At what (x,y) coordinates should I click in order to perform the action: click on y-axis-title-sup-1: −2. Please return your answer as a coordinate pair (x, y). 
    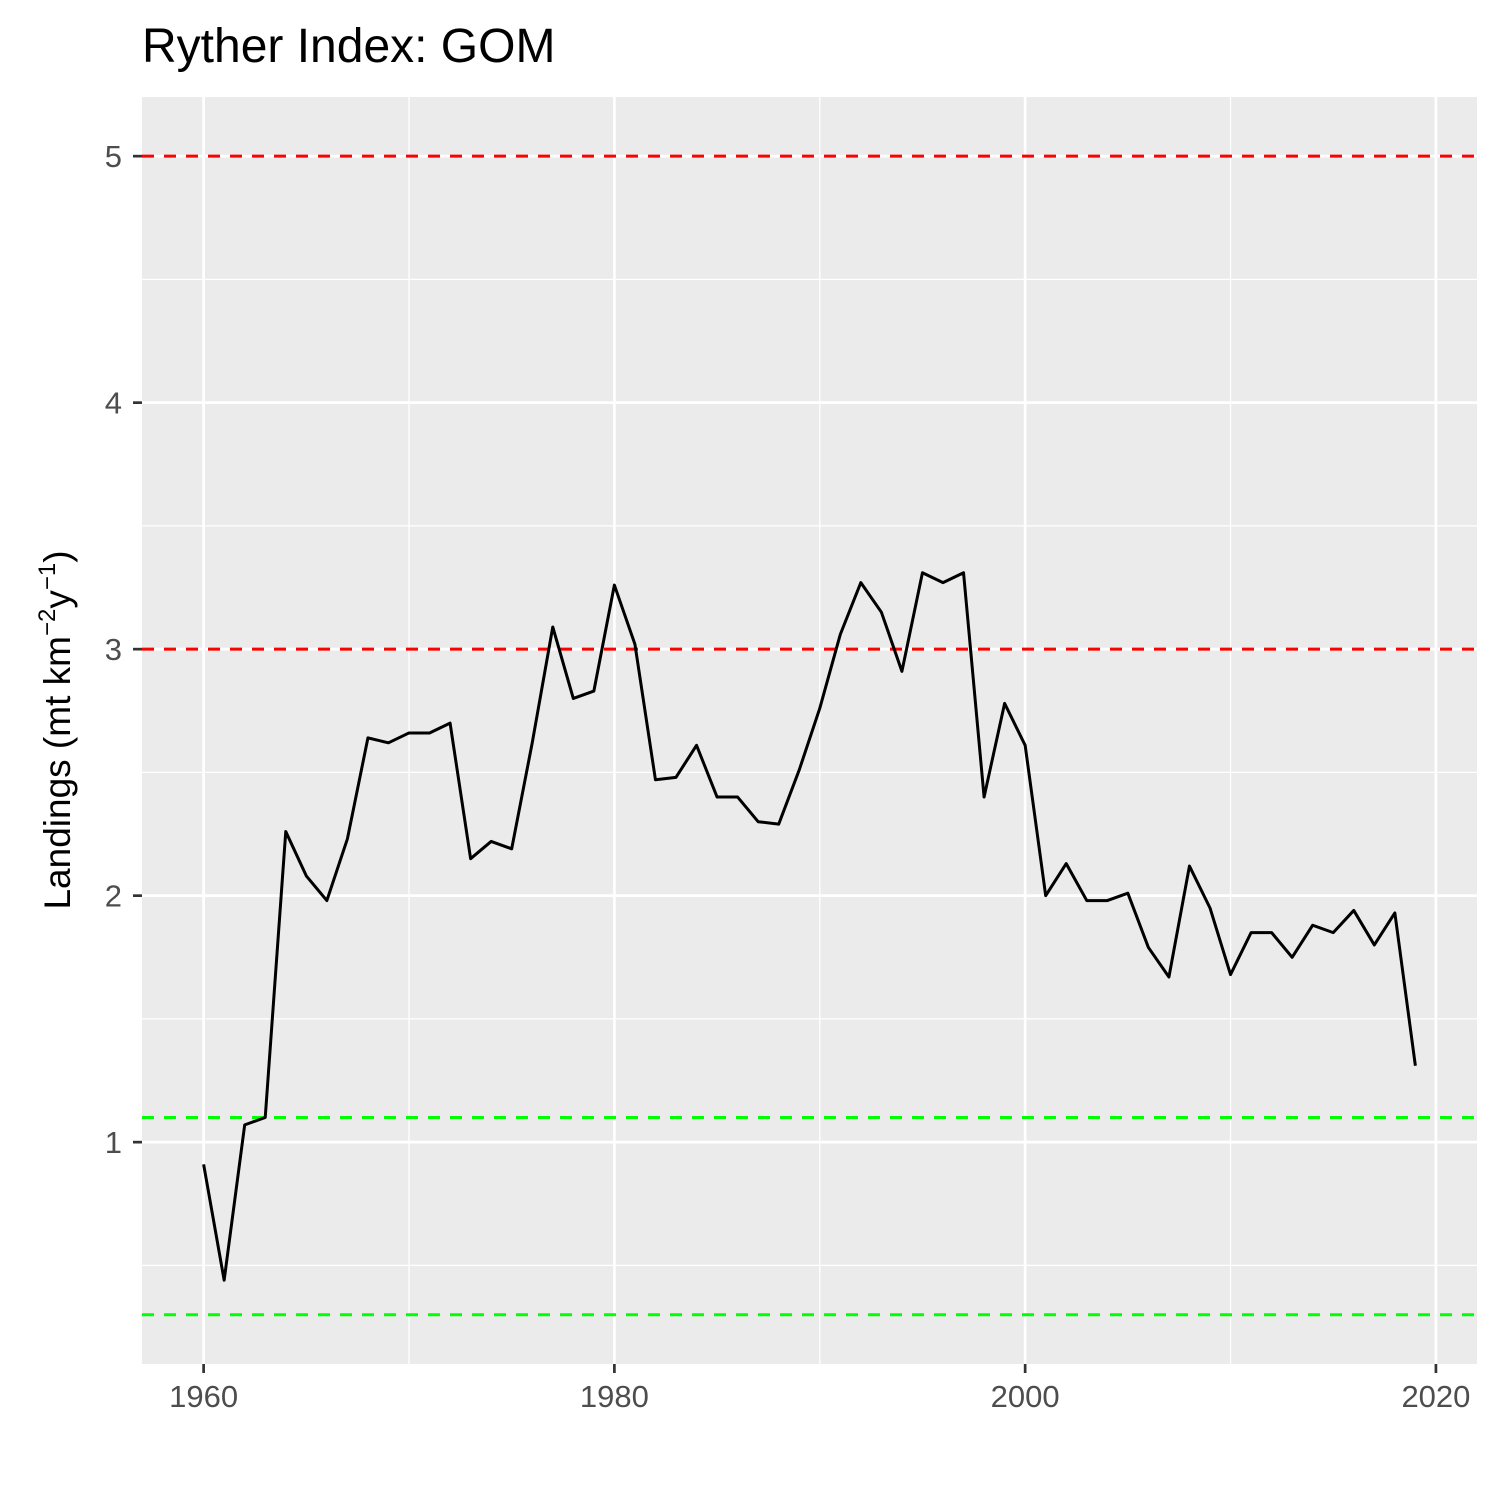
    Looking at the image, I should click on (47, 622).